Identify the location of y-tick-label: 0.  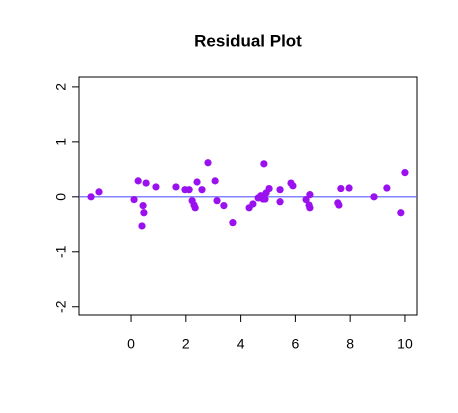
(61, 197).